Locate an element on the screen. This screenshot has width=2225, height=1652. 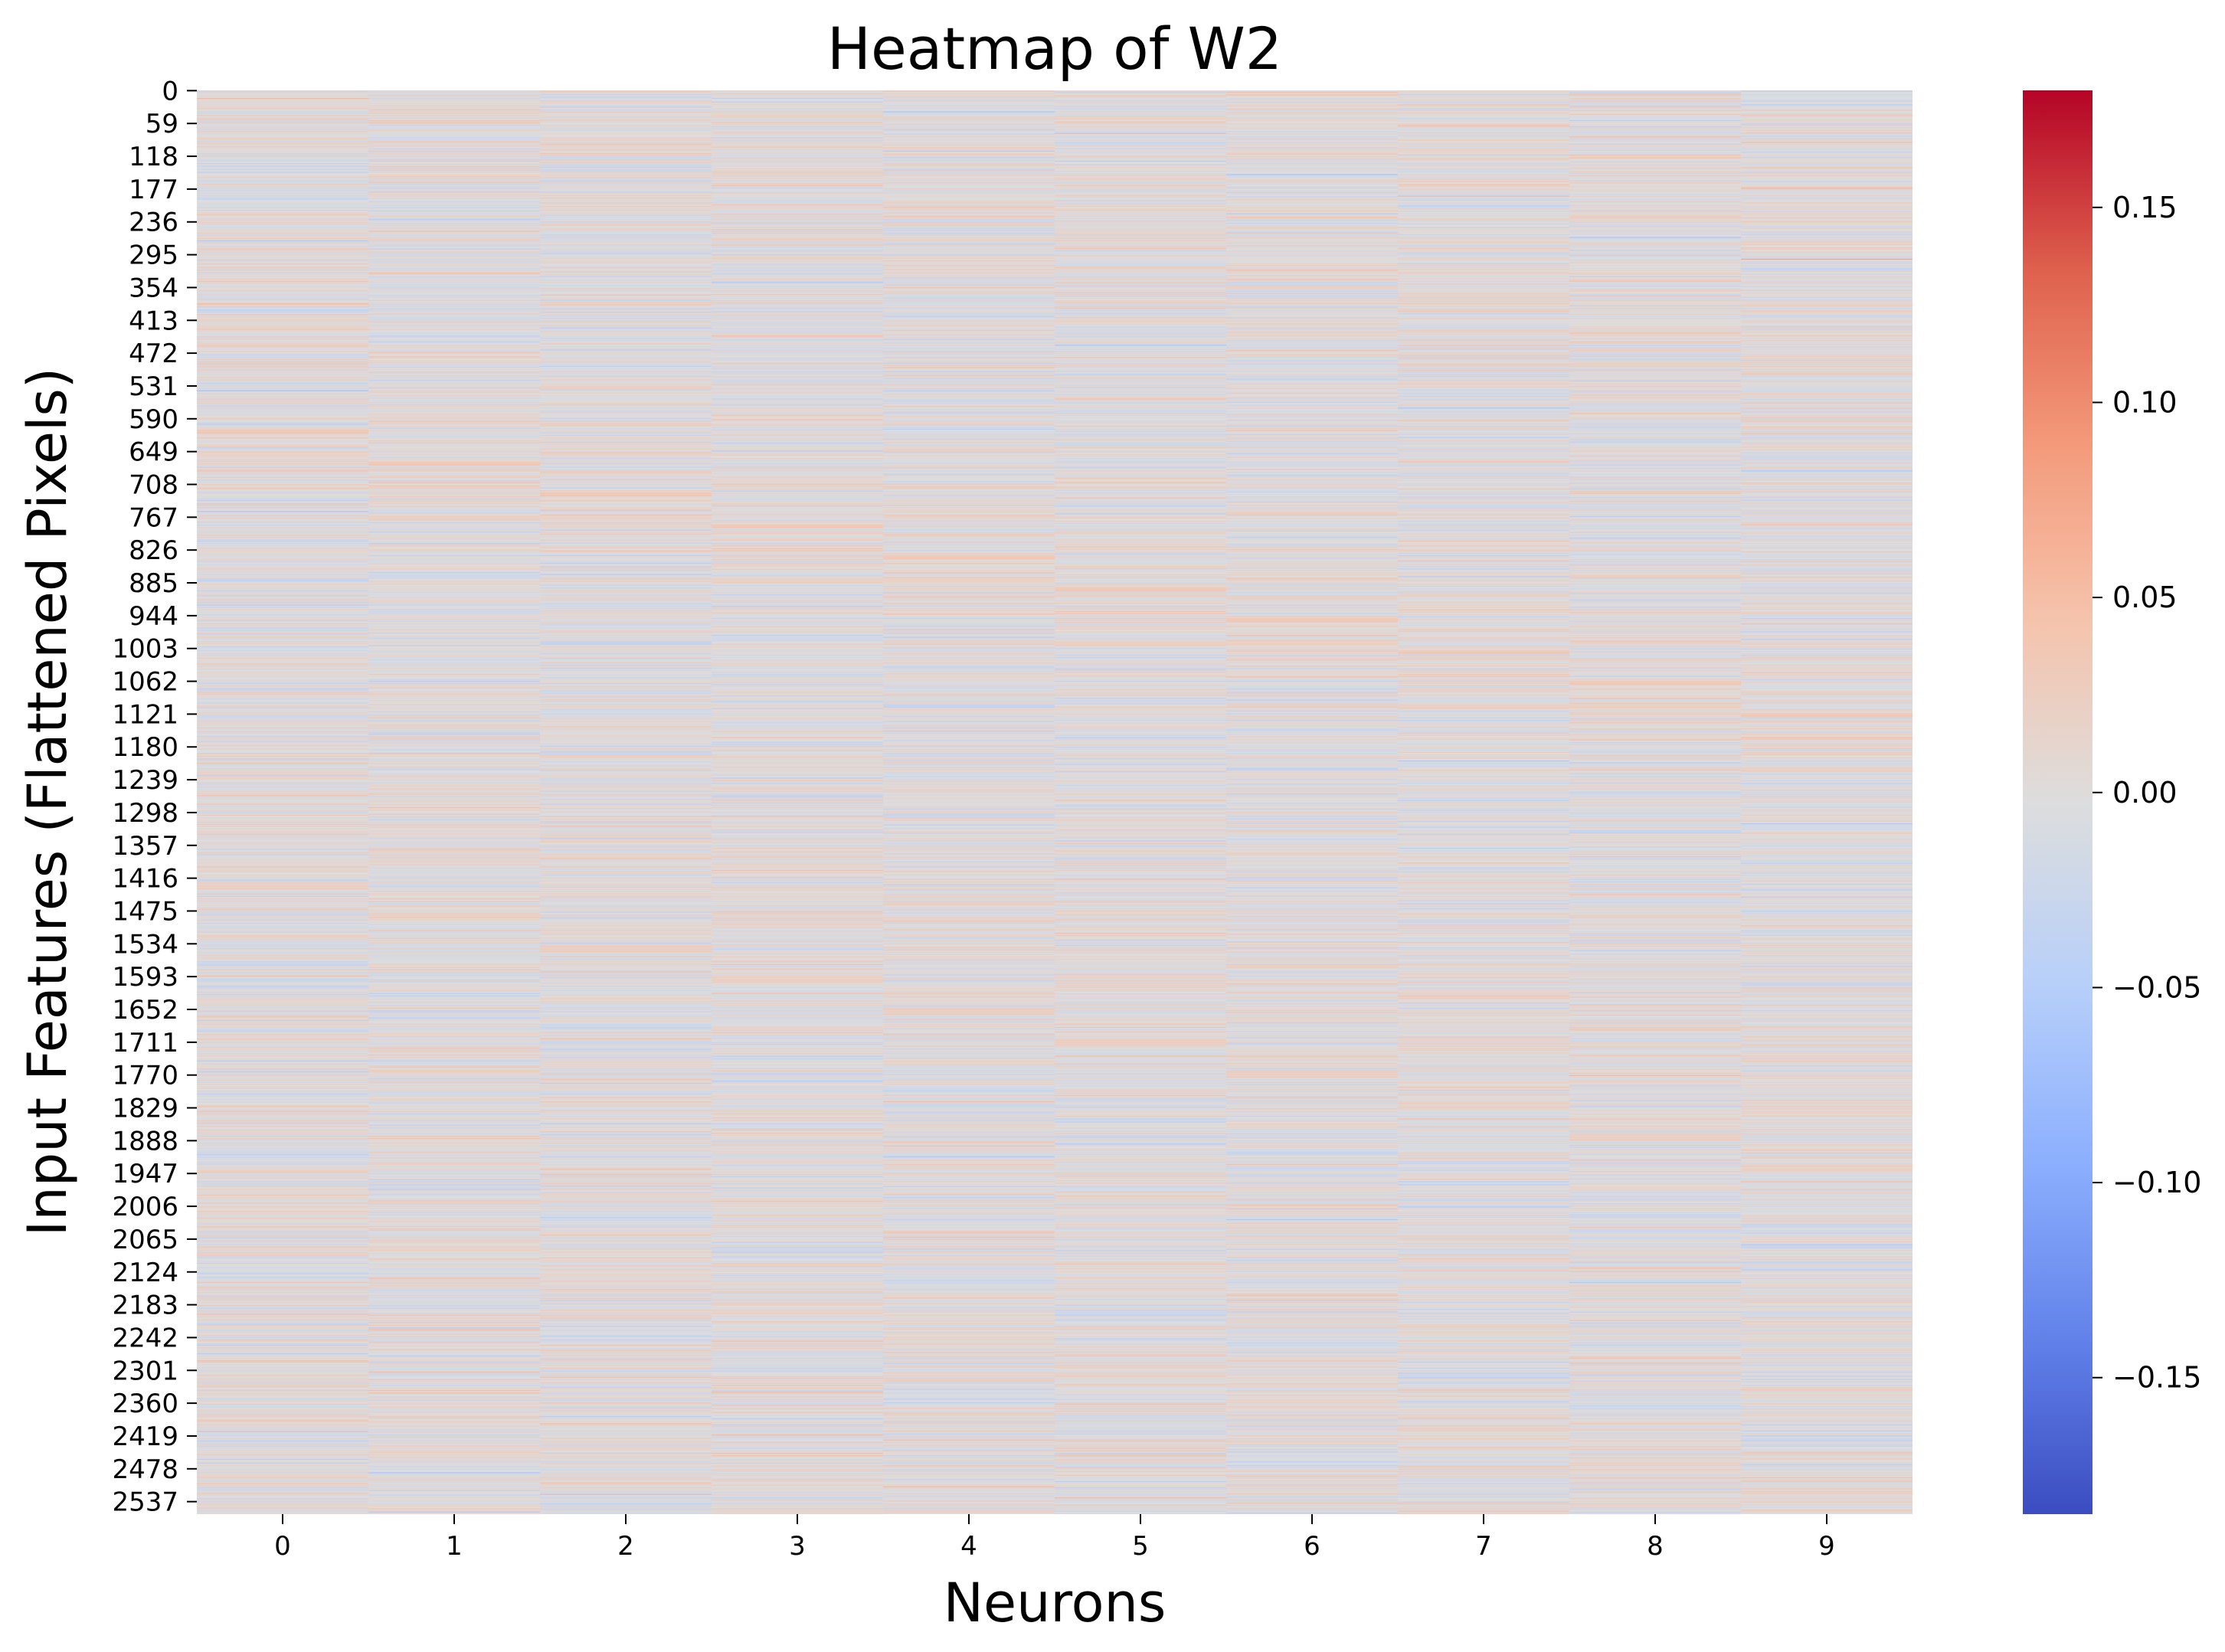
y-tick-label: 2065 is located at coordinates (145, 1240).